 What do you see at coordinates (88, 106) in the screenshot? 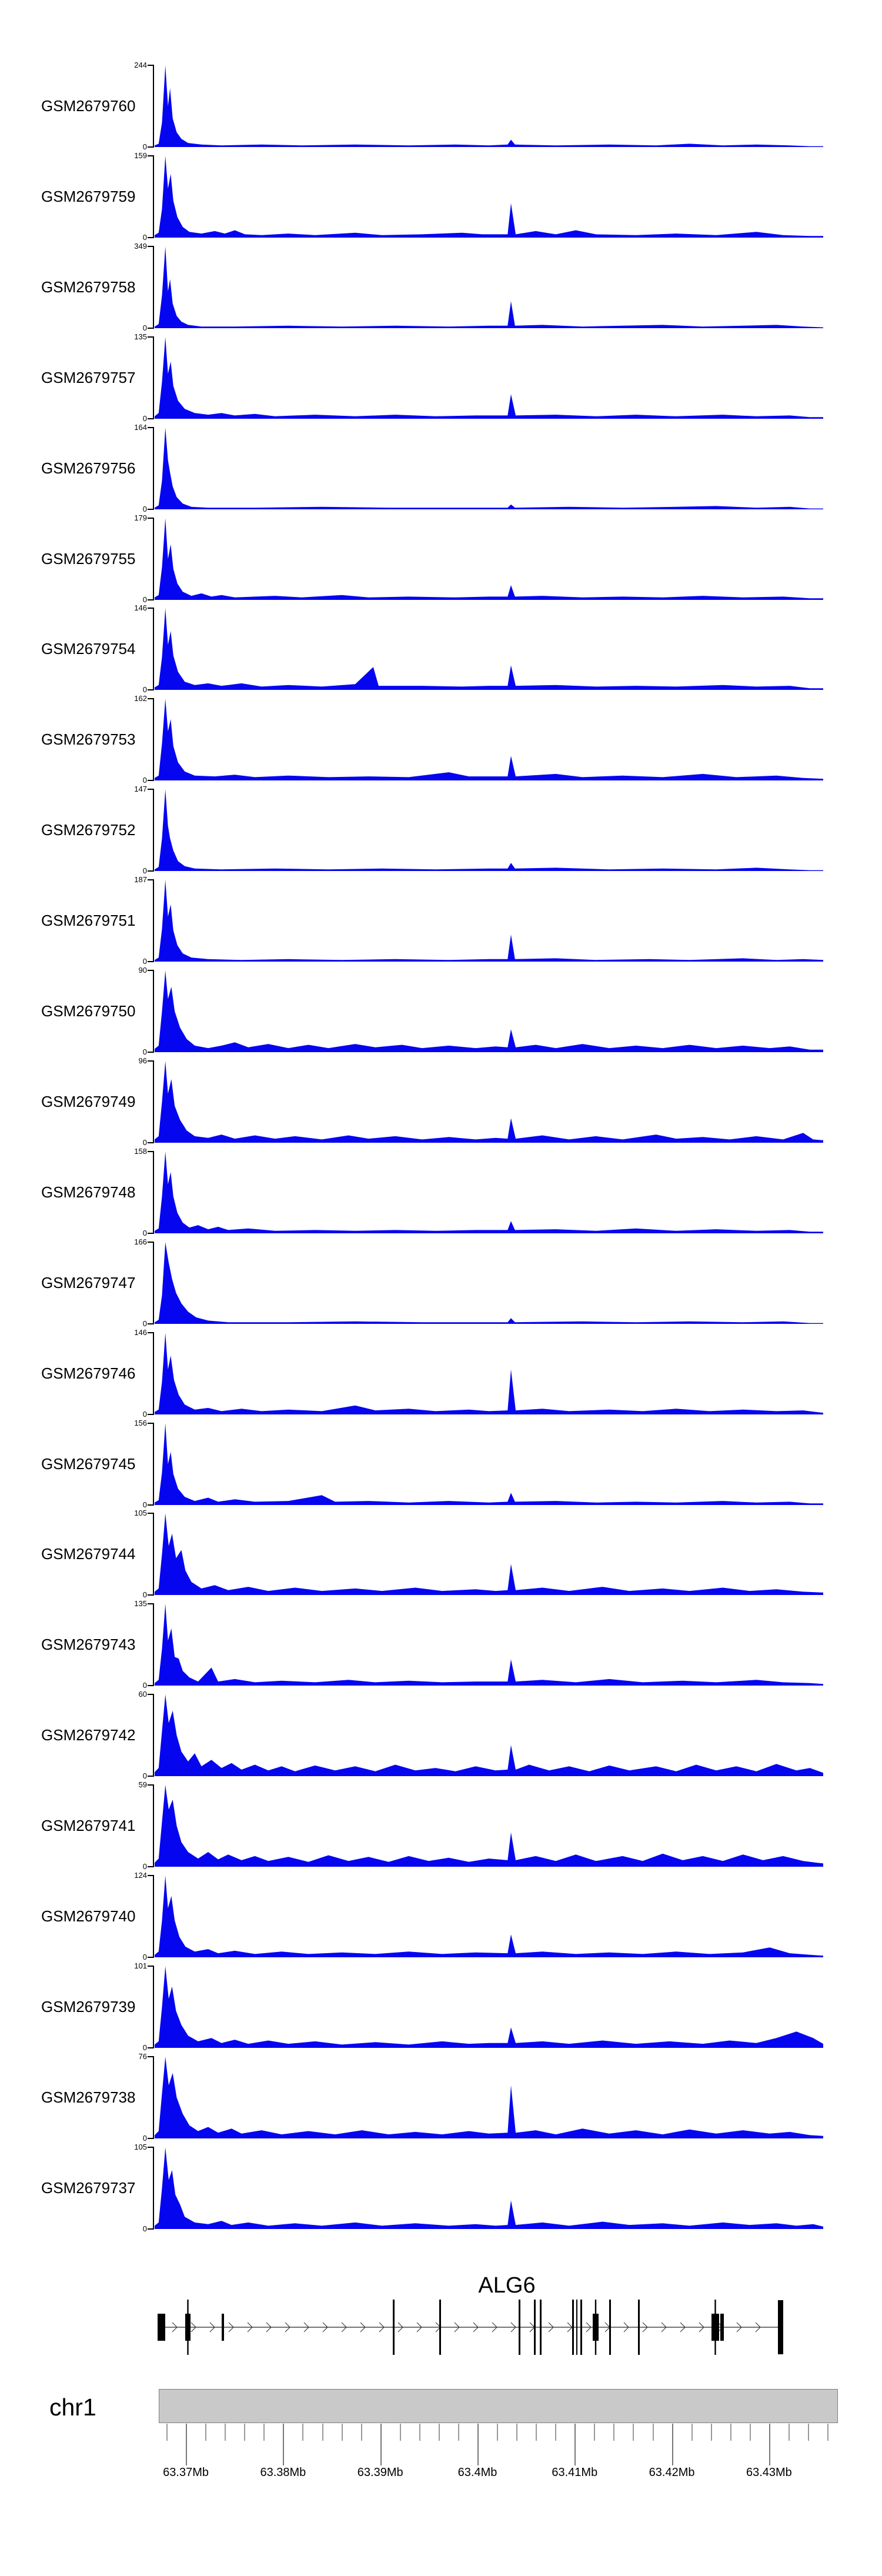
I see `track-sample-label: GSM2679760` at bounding box center [88, 106].